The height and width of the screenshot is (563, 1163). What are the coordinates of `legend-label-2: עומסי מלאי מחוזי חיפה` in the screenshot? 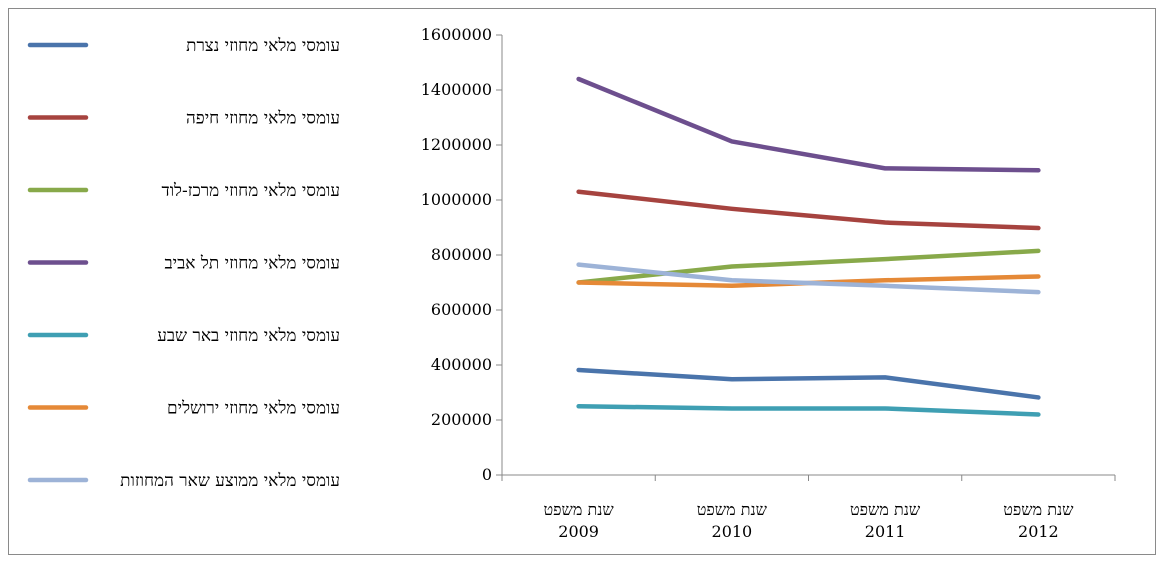 It's located at (263, 119).